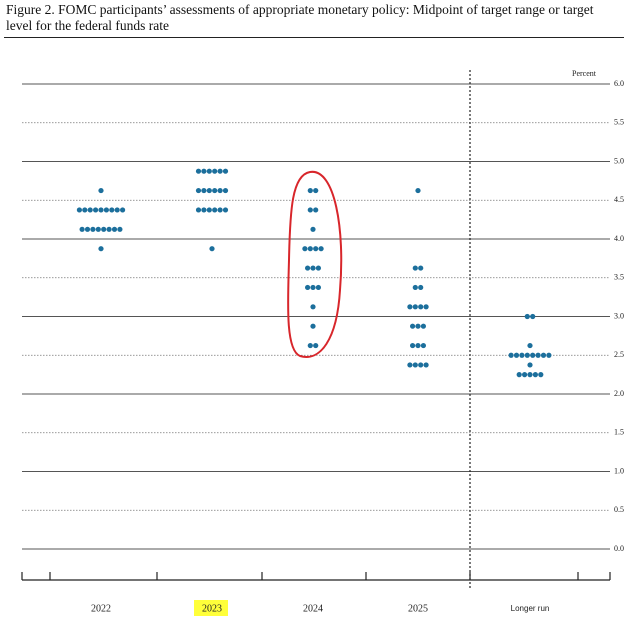 Image resolution: width=630 pixels, height=620 pixels. I want to click on x-tick-label: Longer run, so click(530, 608).